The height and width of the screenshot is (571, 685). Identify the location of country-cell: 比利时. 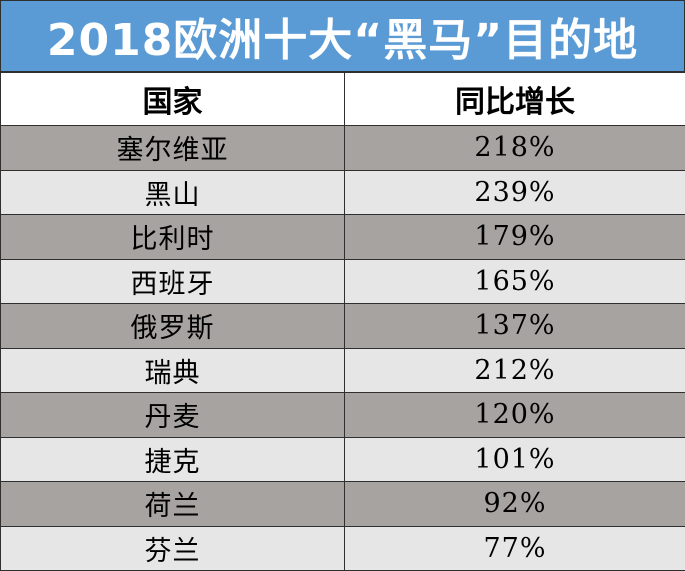
(172, 237).